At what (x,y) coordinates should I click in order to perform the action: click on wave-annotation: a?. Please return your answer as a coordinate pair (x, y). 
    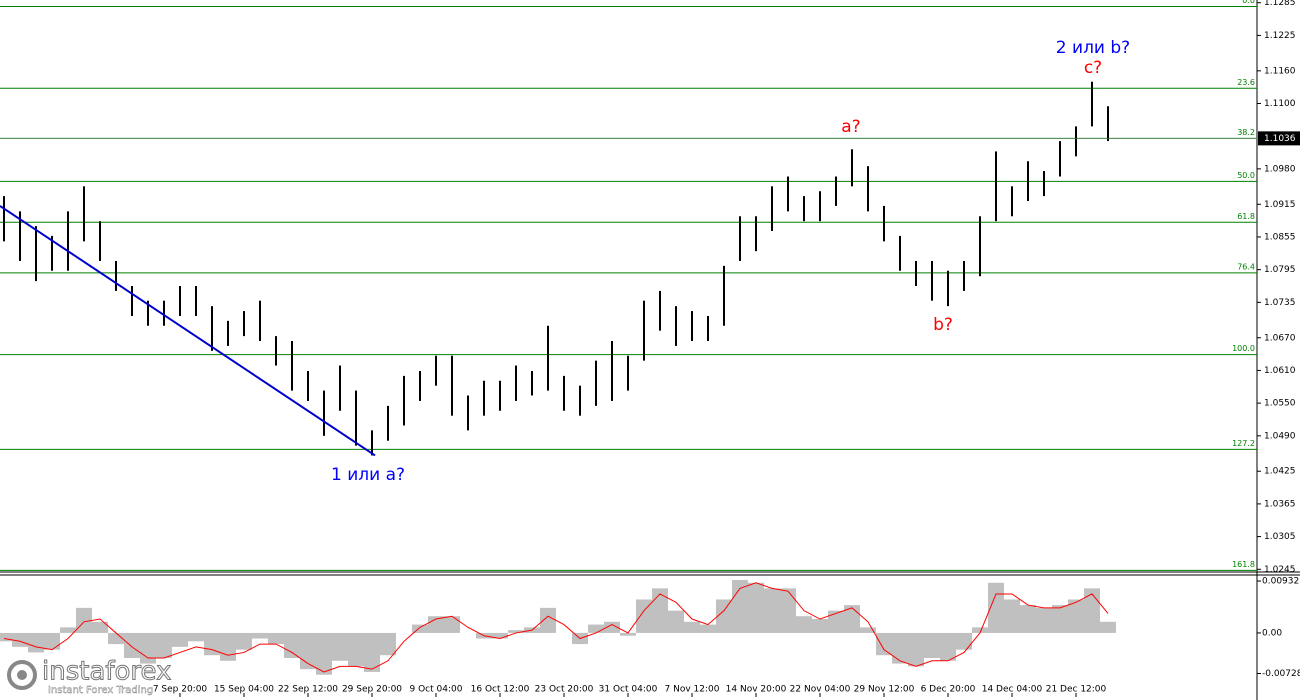
    Looking at the image, I should click on (850, 127).